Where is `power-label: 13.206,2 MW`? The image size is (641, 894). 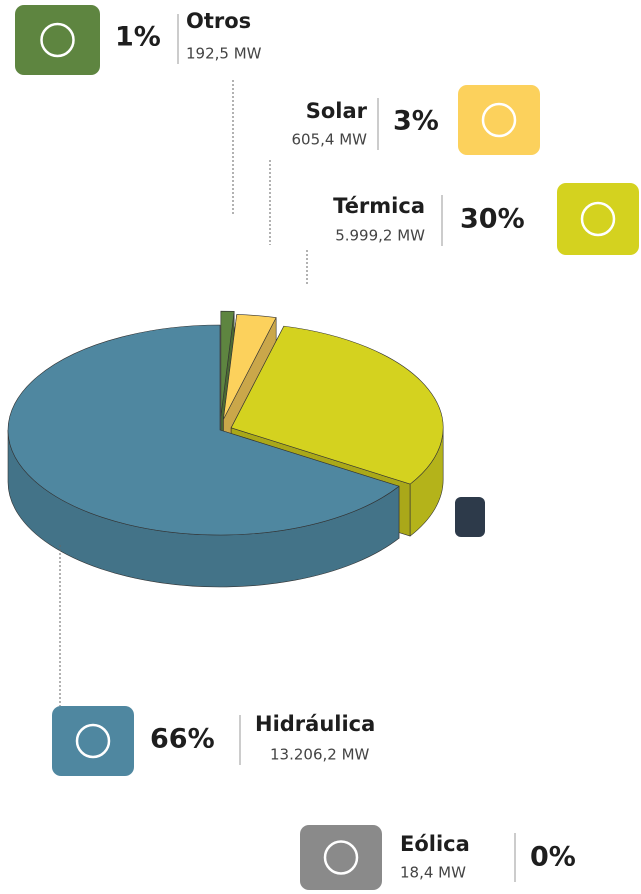 power-label: 13.206,2 MW is located at coordinates (320, 755).